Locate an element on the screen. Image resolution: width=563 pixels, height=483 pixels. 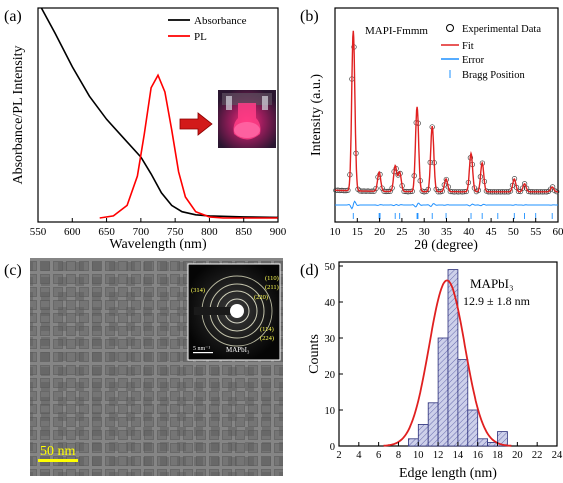
legend-label-bragg: Bragg Position is located at coordinates (493, 75).